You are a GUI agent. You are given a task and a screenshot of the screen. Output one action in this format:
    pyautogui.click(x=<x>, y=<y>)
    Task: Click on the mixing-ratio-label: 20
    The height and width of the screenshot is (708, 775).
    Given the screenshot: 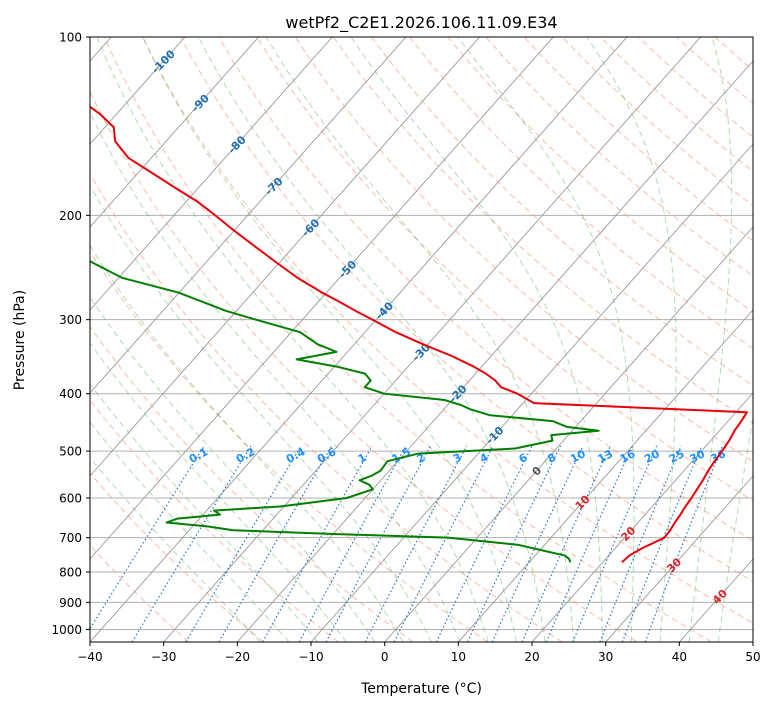 What is the action you would take?
    pyautogui.click(x=652, y=456)
    